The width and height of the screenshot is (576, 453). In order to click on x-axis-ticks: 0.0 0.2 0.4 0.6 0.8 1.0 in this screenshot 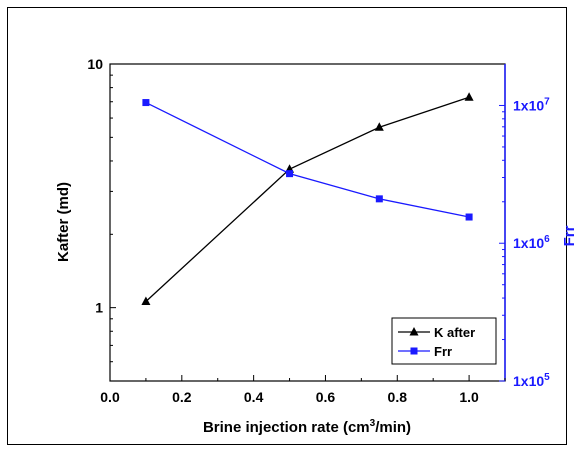, I will do `click(303, 390)`.